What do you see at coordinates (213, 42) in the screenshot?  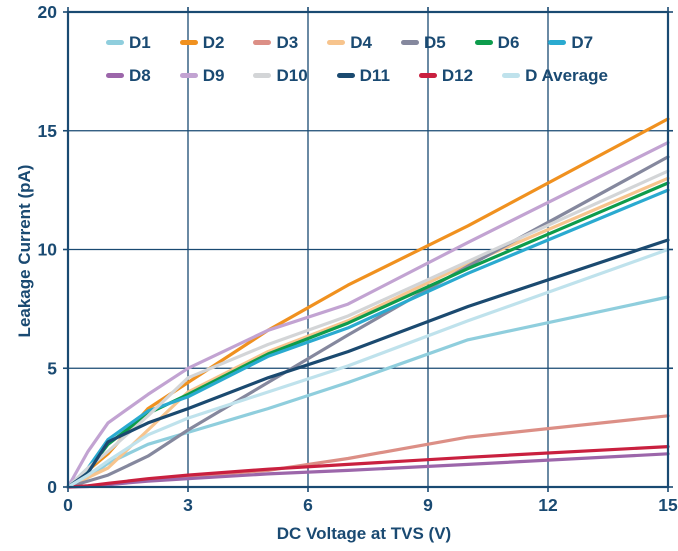 I see `legend-label: D2` at bounding box center [213, 42].